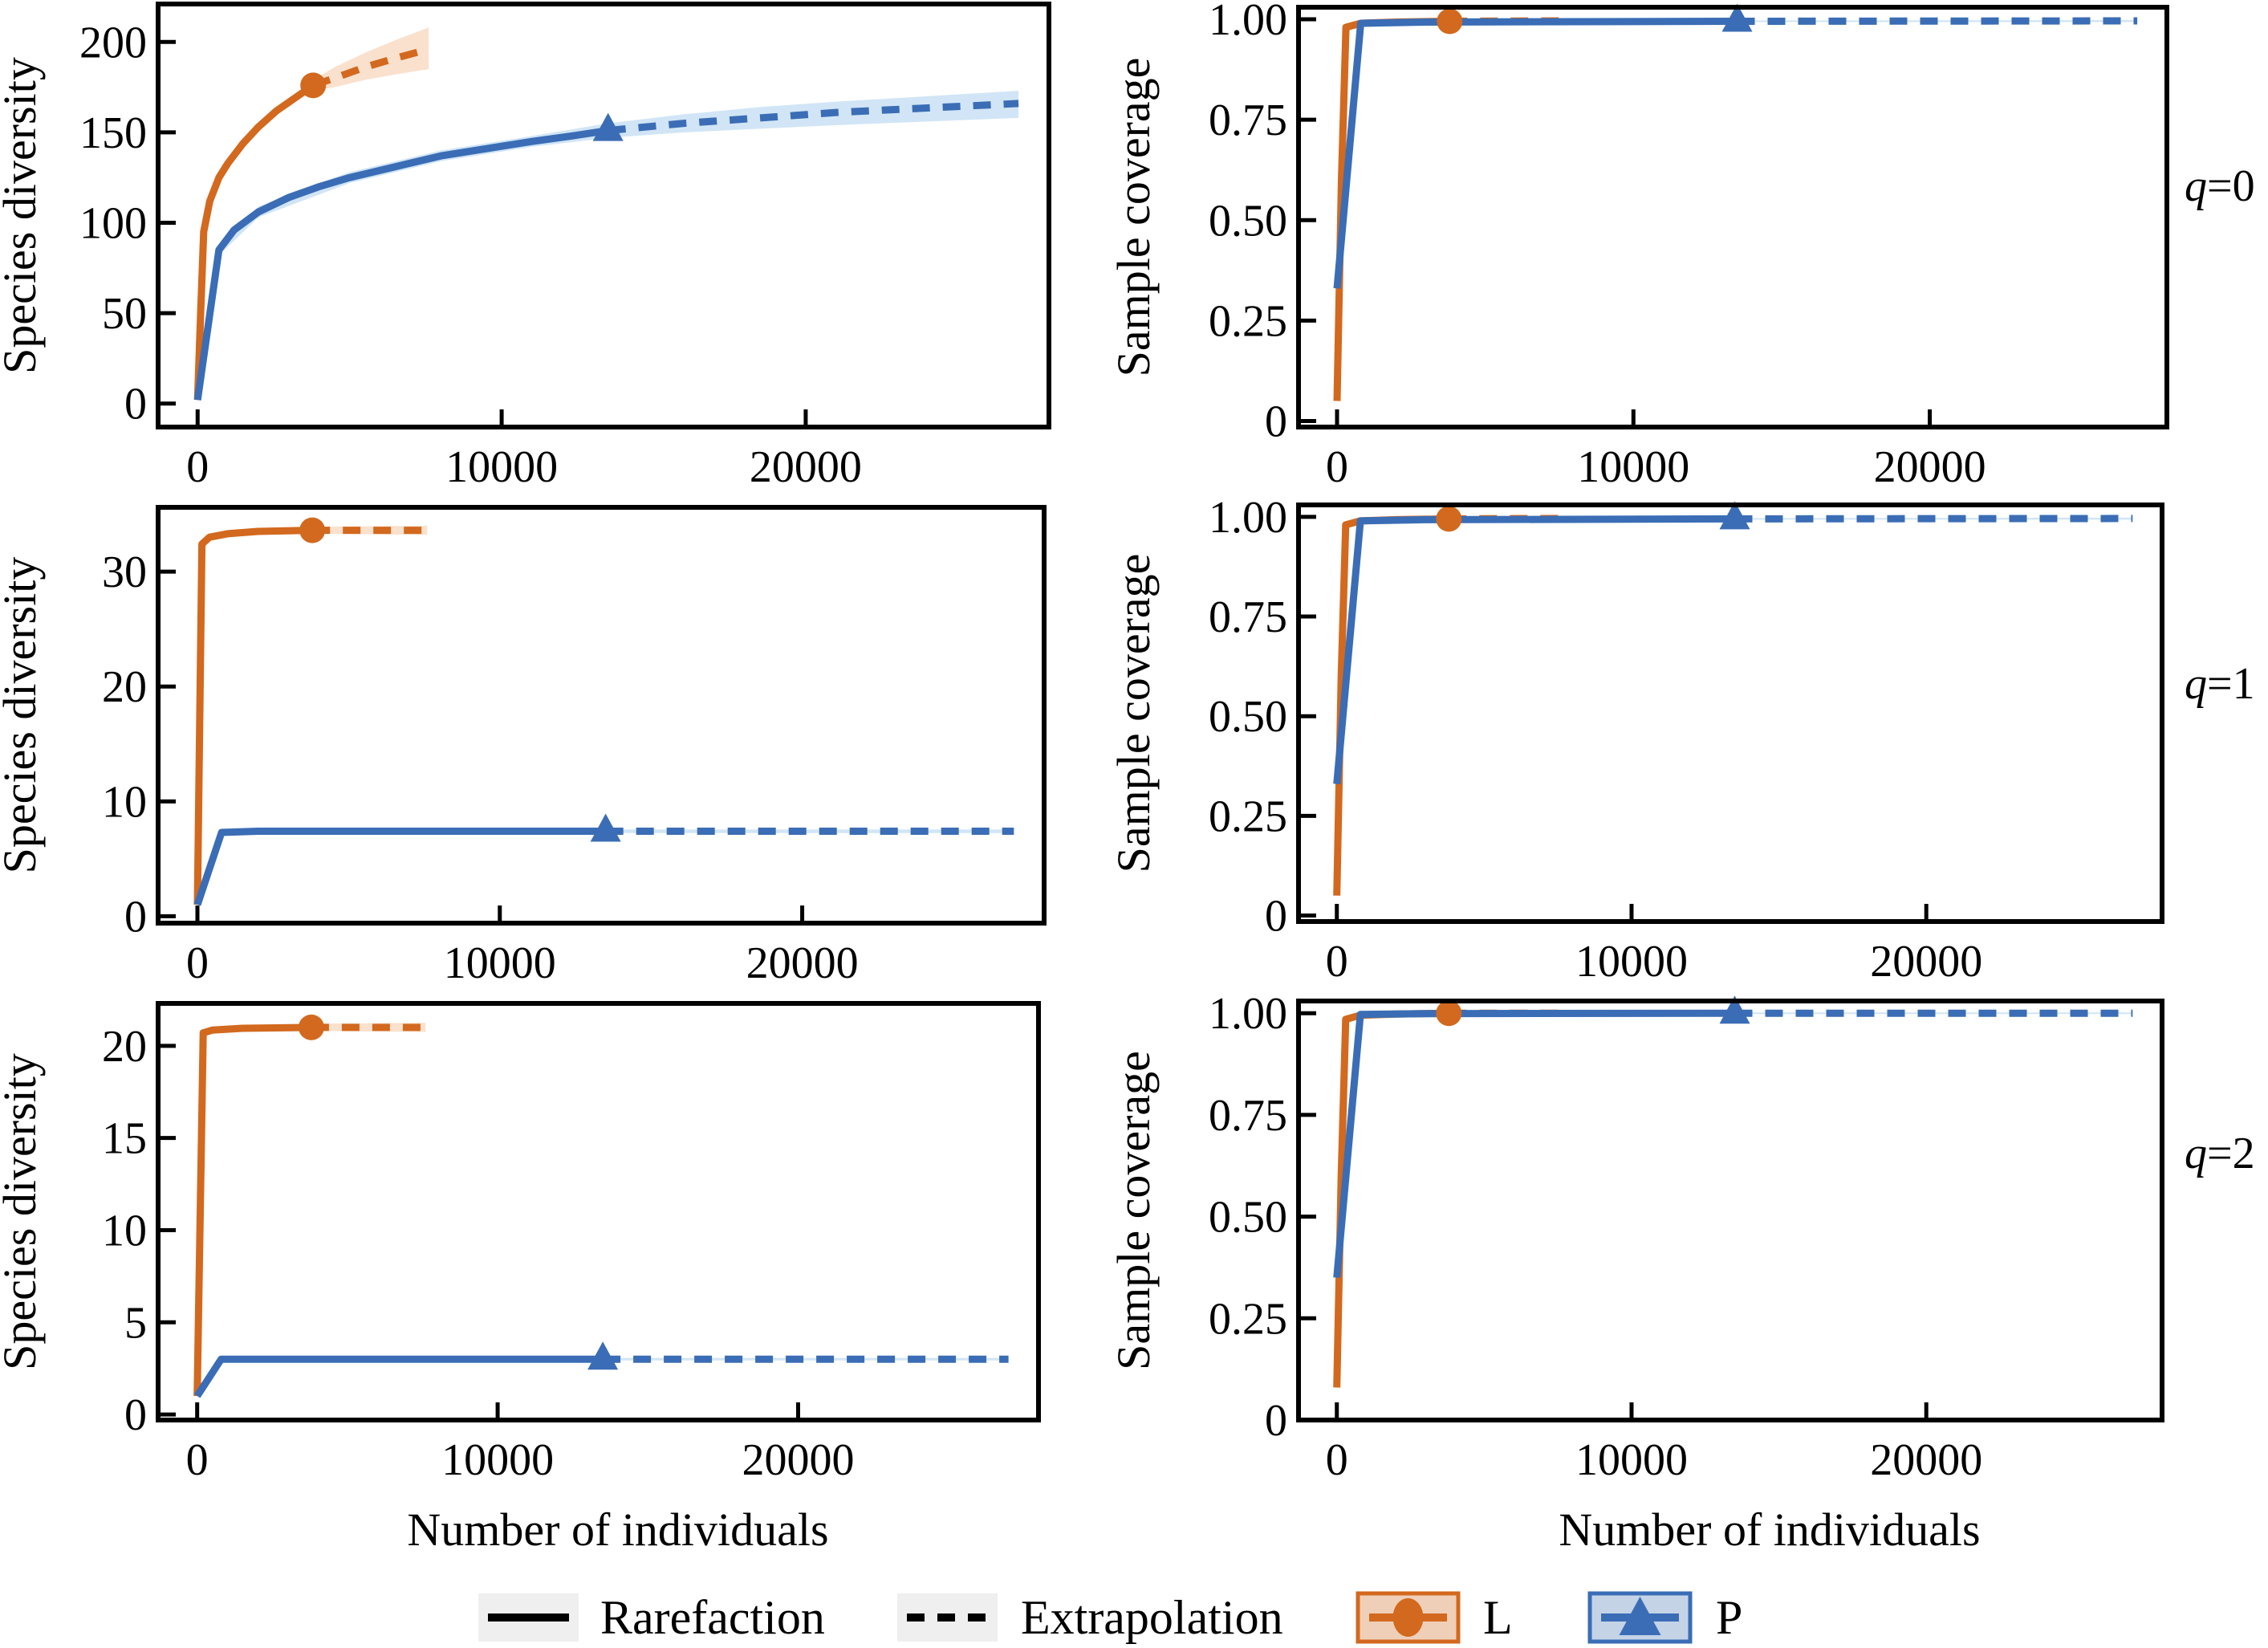  What do you see at coordinates (1090, 1617) in the screenshot?
I see `legend-item-extrapolation: Extrapolation` at bounding box center [1090, 1617].